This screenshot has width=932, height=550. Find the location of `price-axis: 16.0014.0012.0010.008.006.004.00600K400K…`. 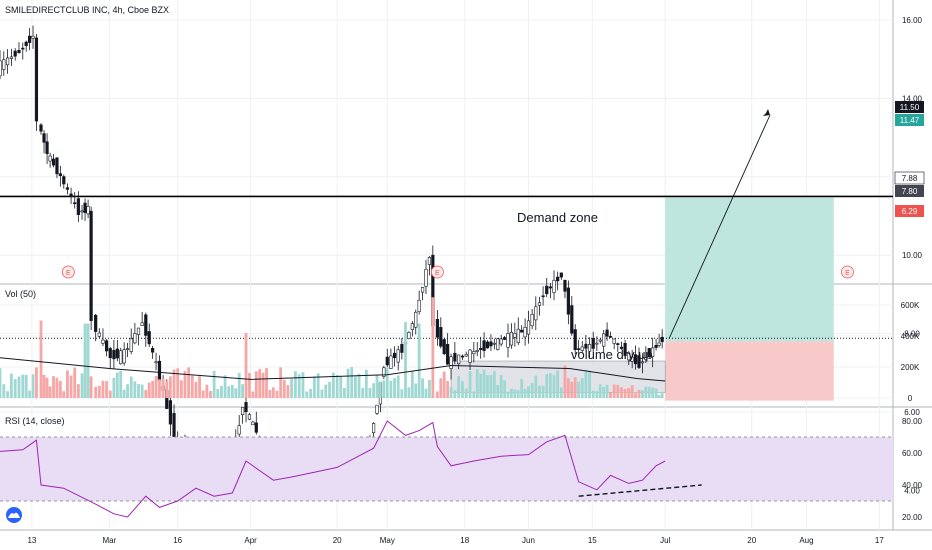

price-axis: 16.0014.0012.0010.008.006.004.00600K400K… is located at coordinates (912, 269).